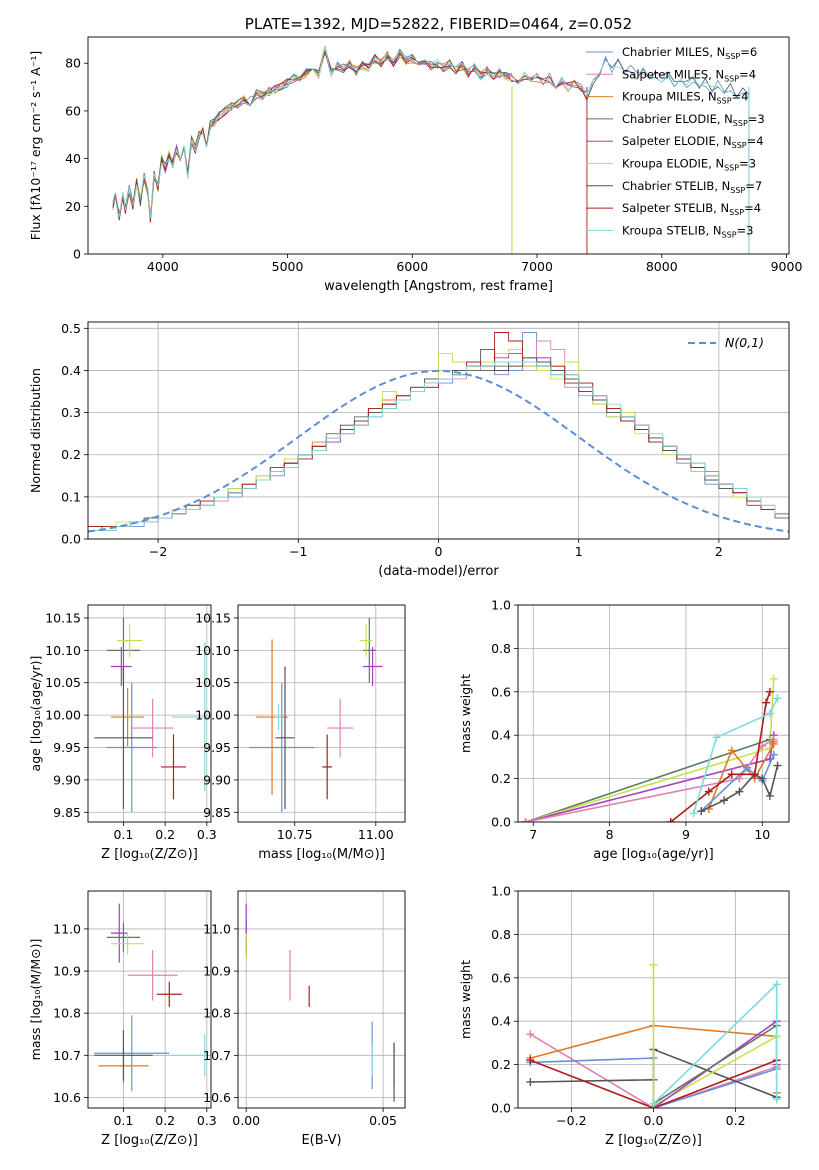 The height and width of the screenshot is (1170, 819). What do you see at coordinates (73, 206) in the screenshot?
I see `y-tick-label: 20` at bounding box center [73, 206].